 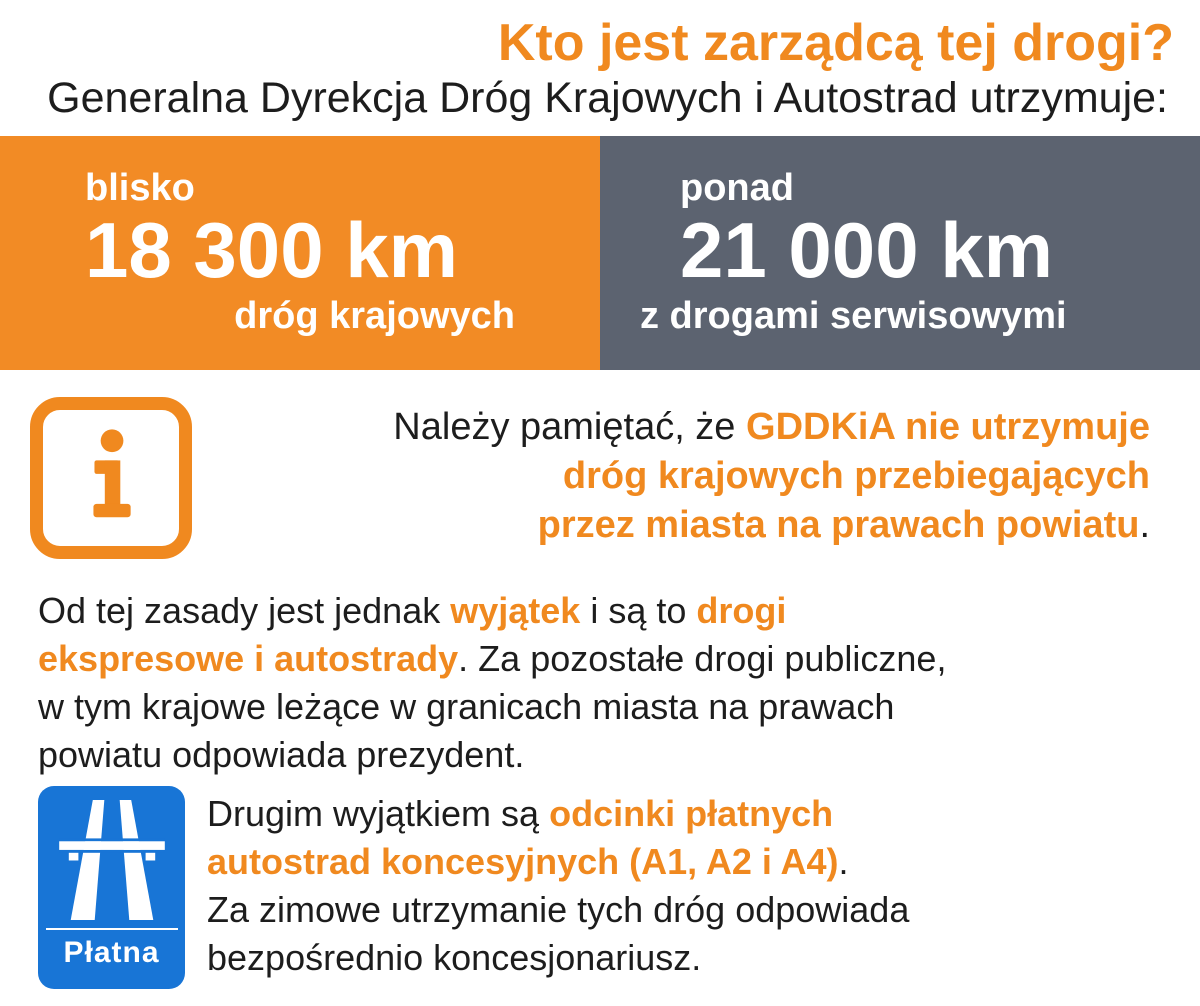 I want to click on note-text: Należy pamiętać, że, so click(x=570, y=427).